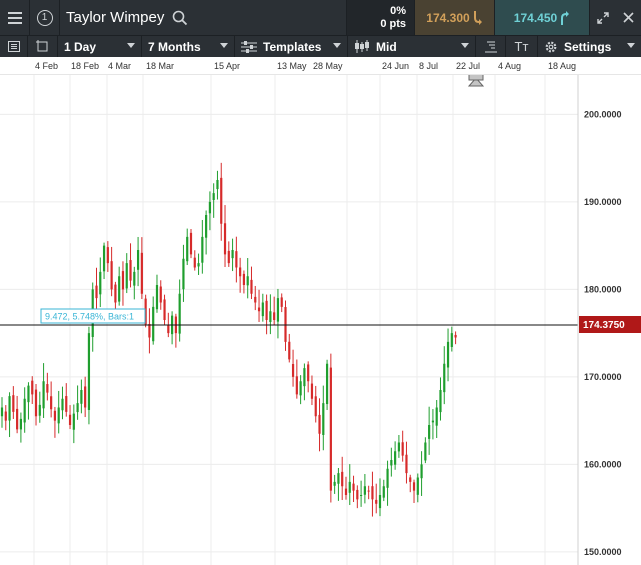 The width and height of the screenshot is (641, 565). I want to click on range-value: 7 Months, so click(174, 46).